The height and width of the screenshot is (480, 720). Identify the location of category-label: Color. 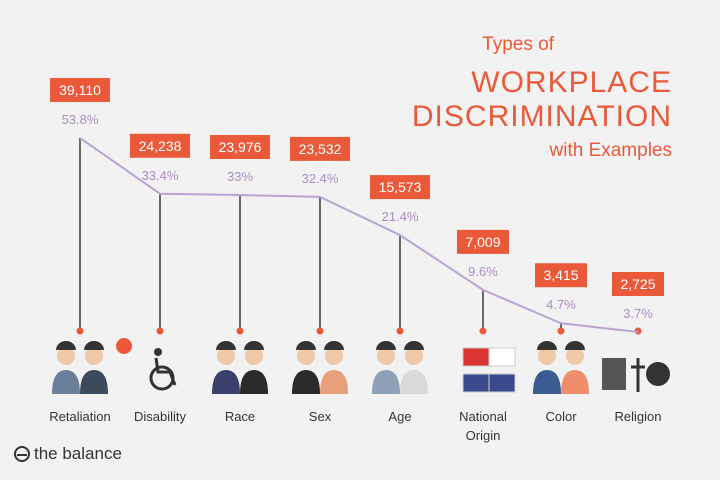
(561, 416).